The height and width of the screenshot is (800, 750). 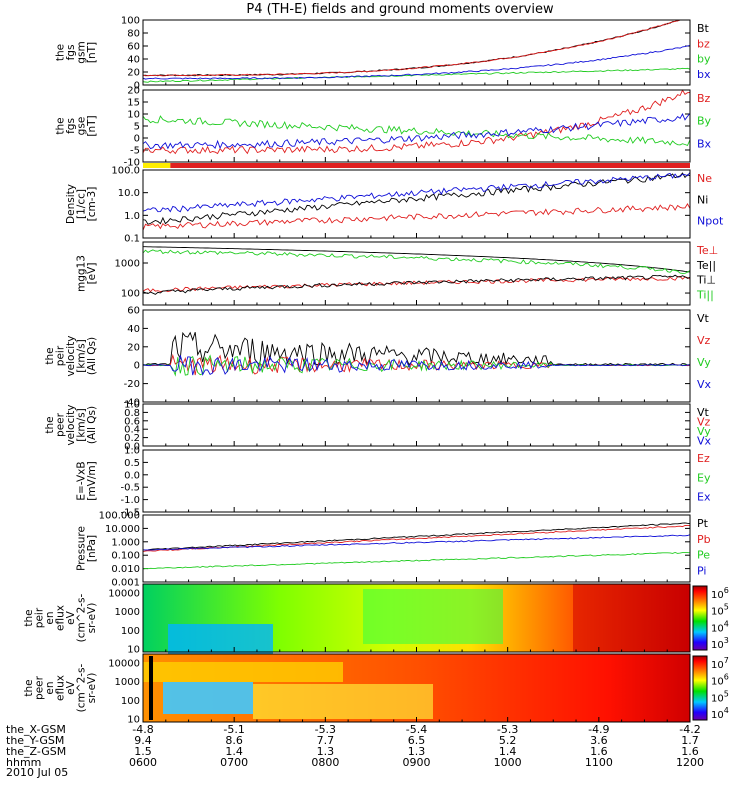 What do you see at coordinates (703, 43) in the screenshot?
I see `legend-bz: bz` at bounding box center [703, 43].